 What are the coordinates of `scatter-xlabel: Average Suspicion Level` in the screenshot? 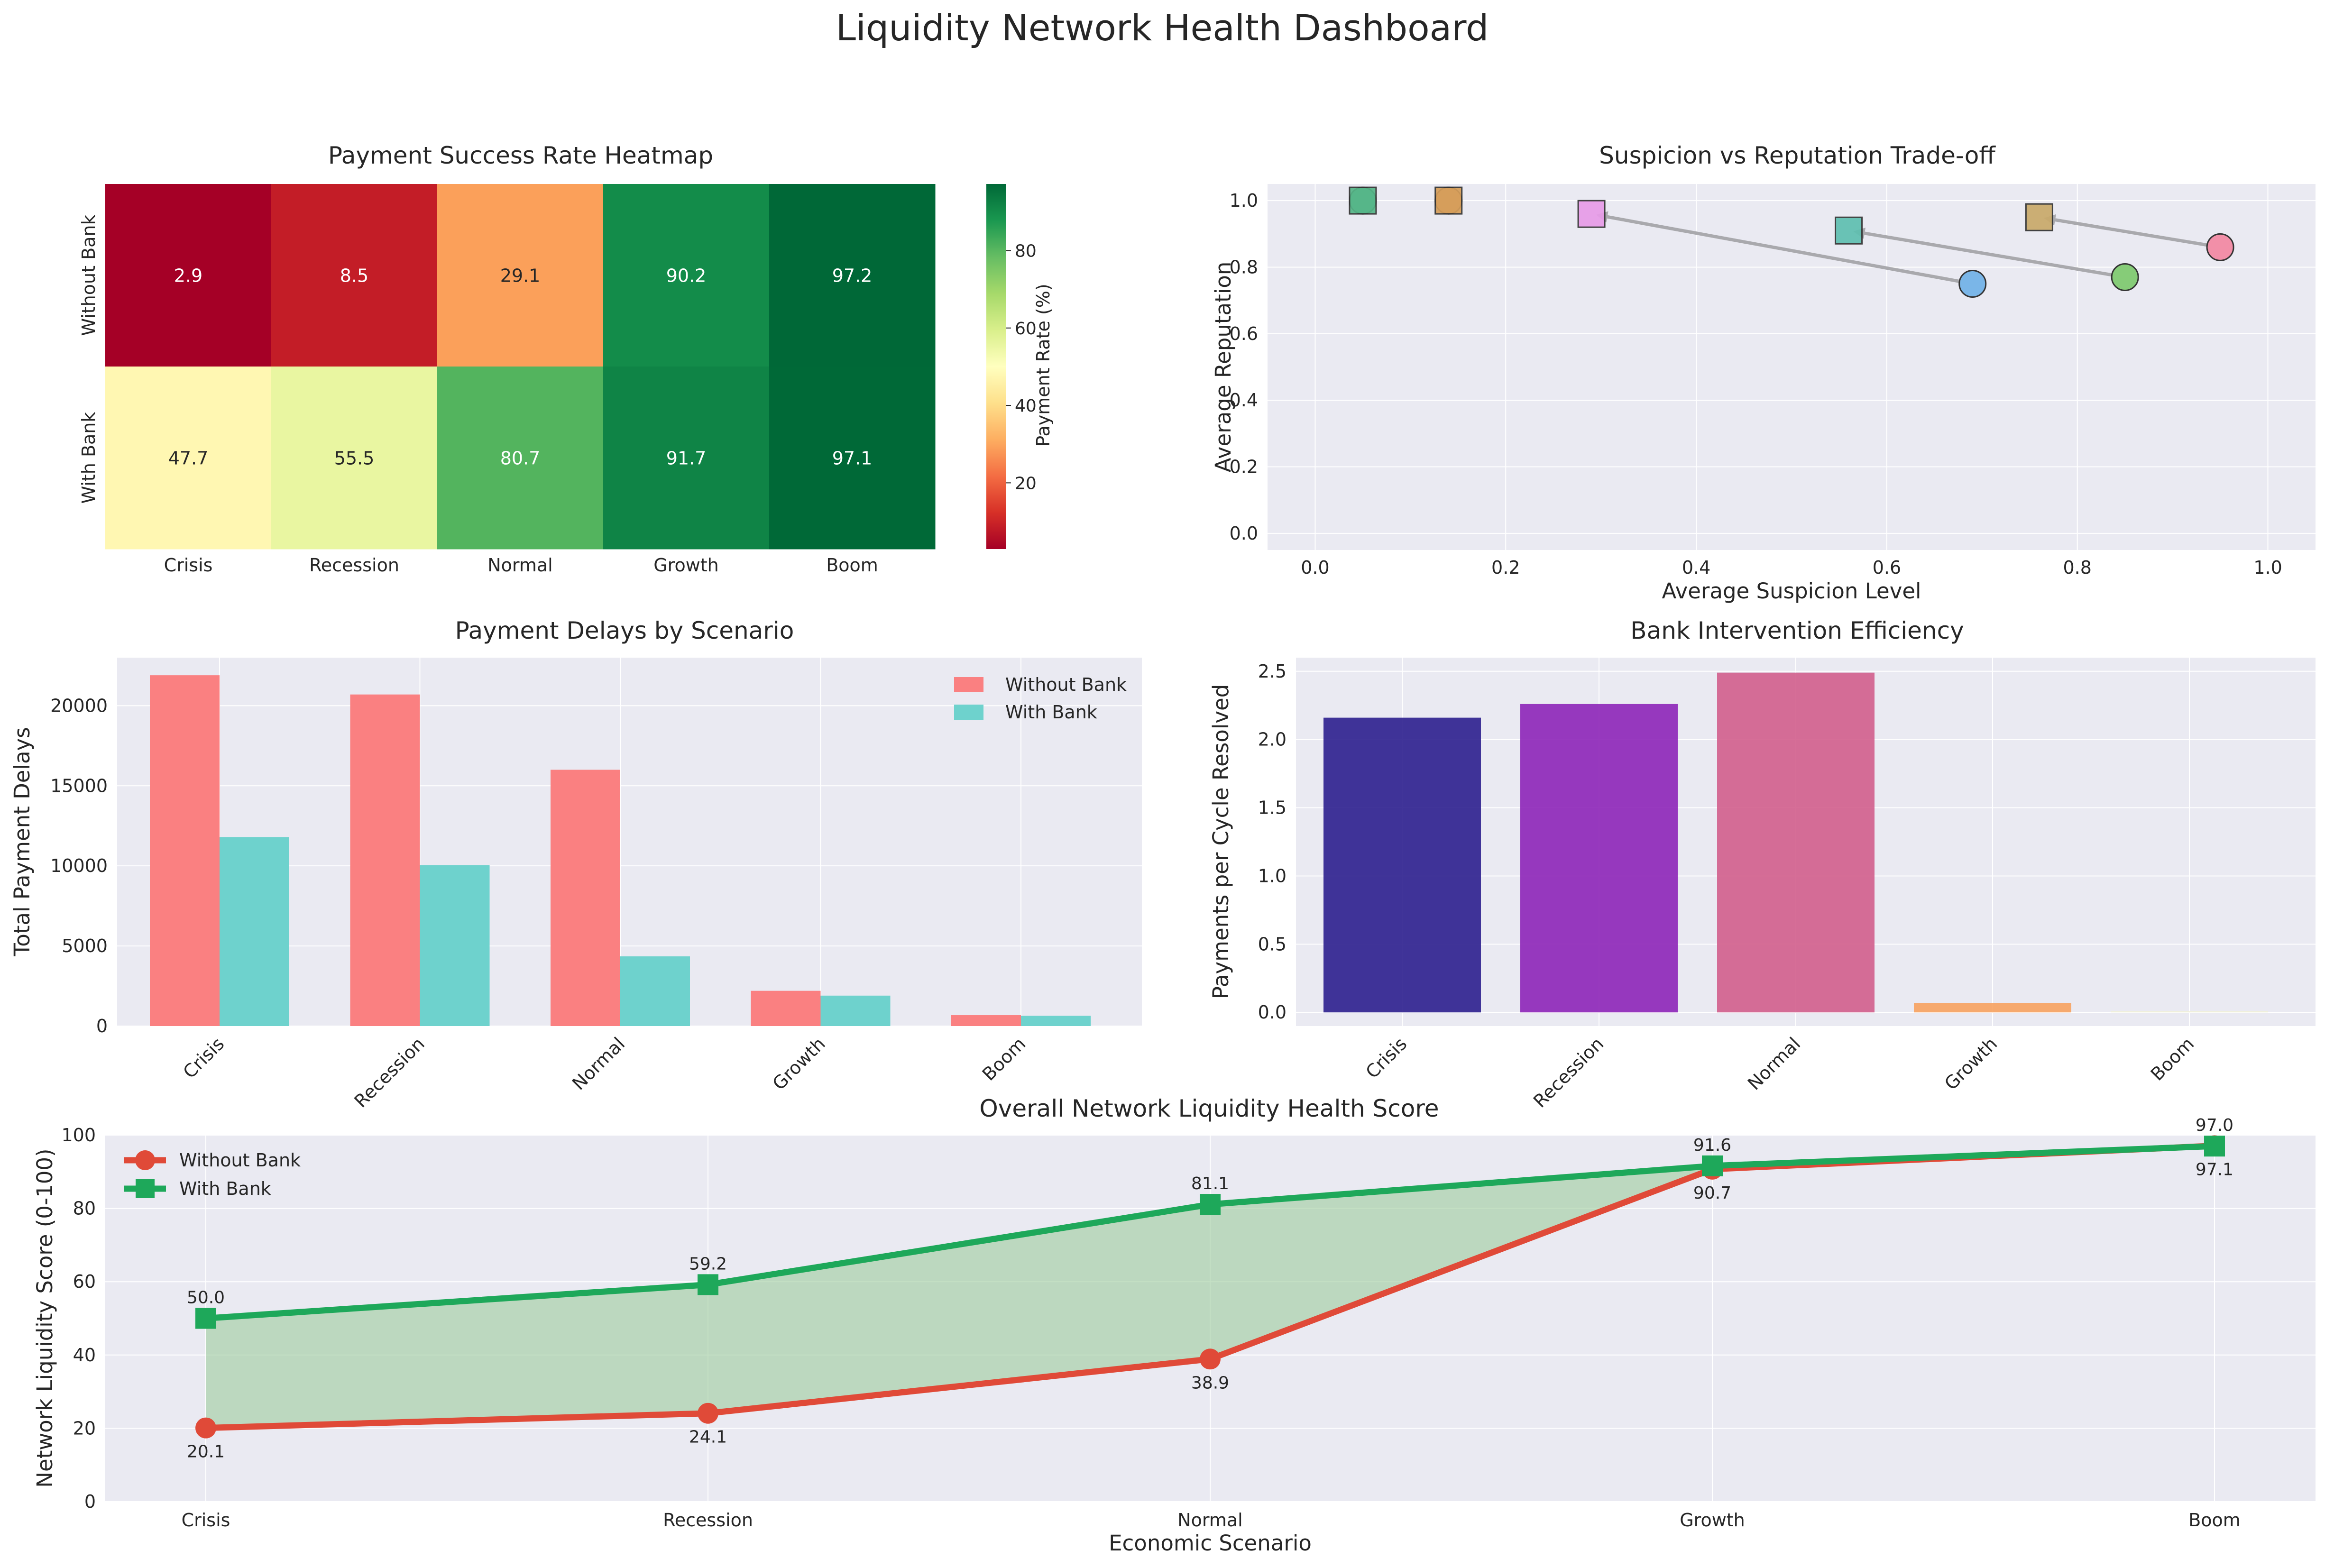 It's located at (1791, 591).